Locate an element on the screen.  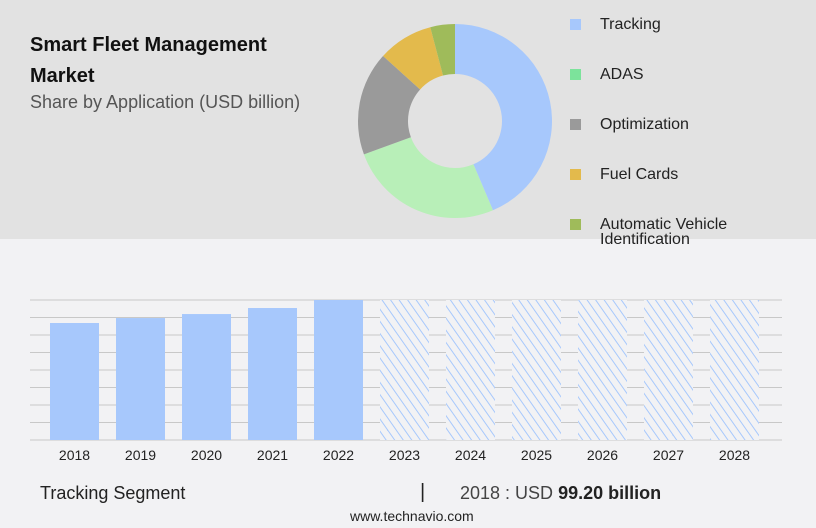
site-link: www.technavio.com is located at coordinates (412, 516).